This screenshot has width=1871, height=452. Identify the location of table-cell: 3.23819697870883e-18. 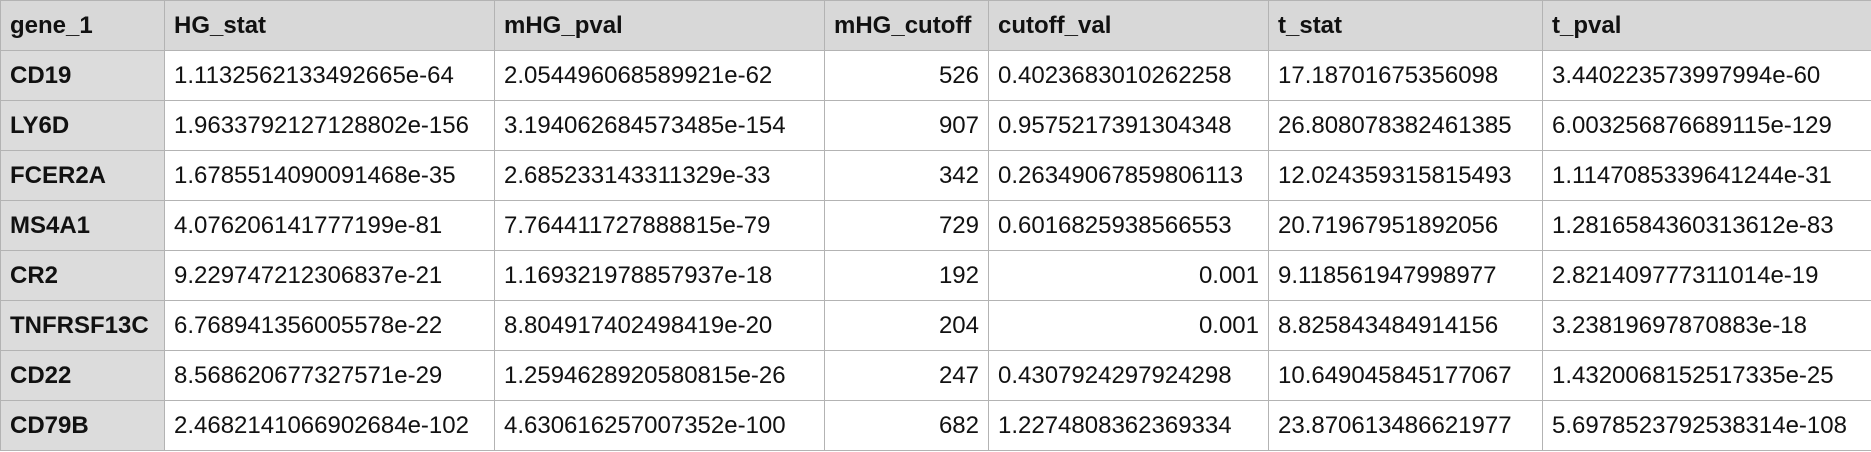
(1706, 325).